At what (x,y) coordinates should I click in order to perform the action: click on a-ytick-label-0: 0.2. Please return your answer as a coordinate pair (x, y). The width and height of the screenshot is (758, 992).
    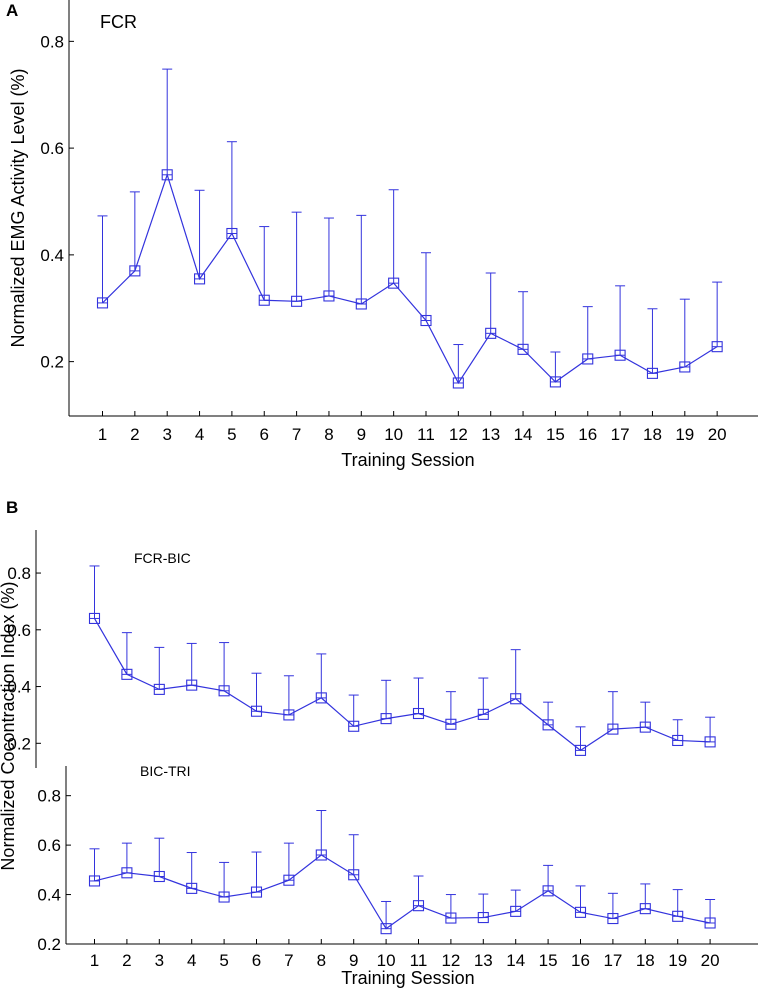
    Looking at the image, I should click on (52, 362).